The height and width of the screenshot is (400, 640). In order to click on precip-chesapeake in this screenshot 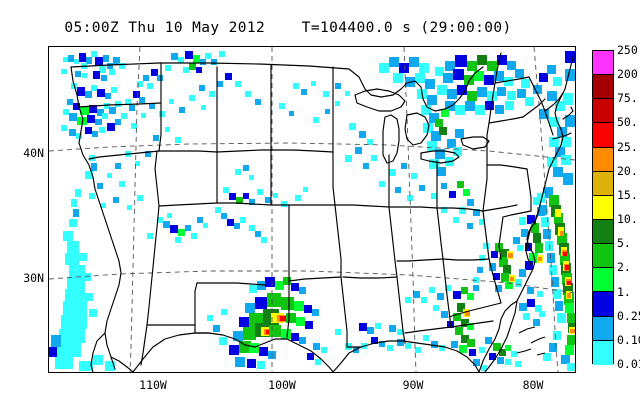, I will do `click(530, 242)`.